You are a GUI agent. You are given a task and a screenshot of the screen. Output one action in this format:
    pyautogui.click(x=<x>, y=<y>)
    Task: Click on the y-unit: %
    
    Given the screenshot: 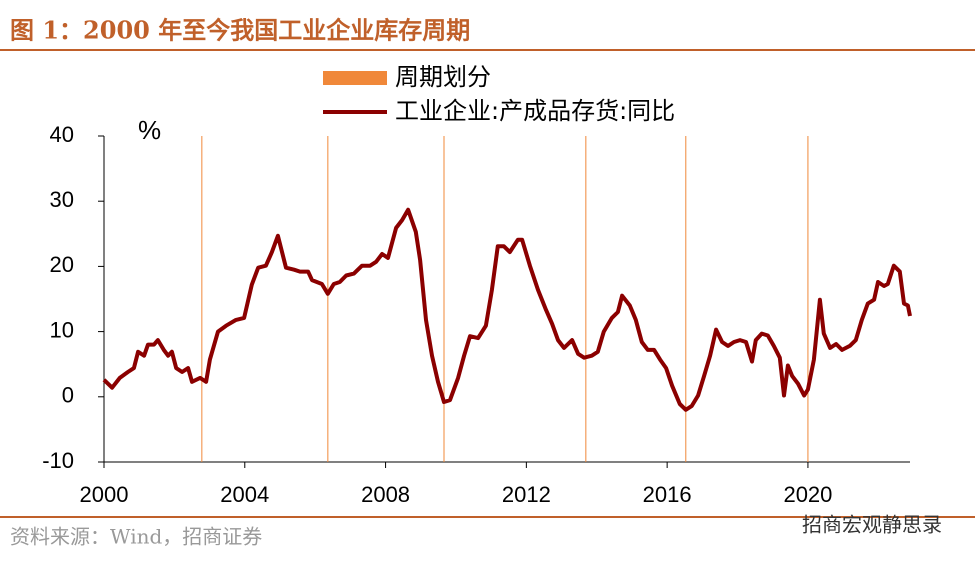 What is the action you would take?
    pyautogui.click(x=149, y=130)
    